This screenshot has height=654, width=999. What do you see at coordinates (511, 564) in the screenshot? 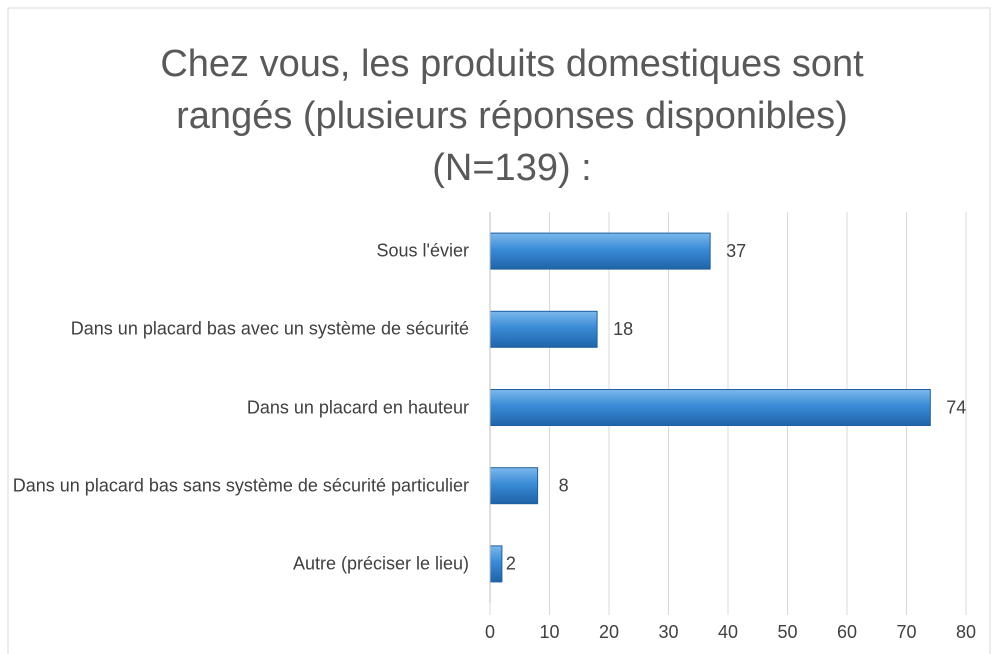
I see `data-label: 2` at bounding box center [511, 564].